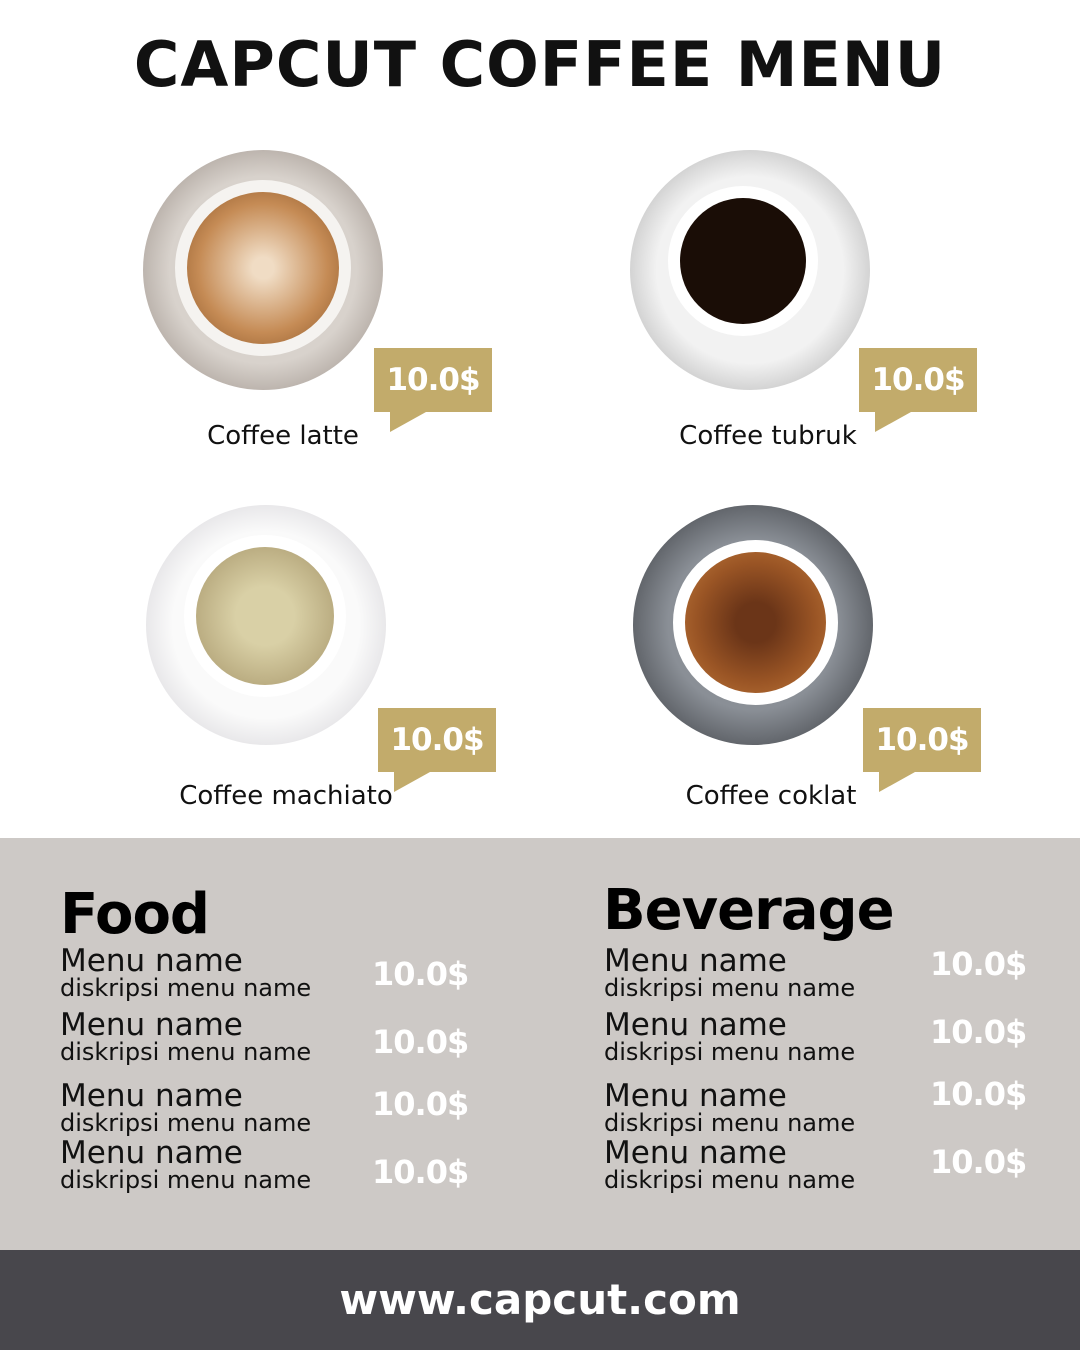 This screenshot has height=1350, width=1080. Describe the element at coordinates (749, 910) in the screenshot. I see `beverage-heading: Beverage` at that location.